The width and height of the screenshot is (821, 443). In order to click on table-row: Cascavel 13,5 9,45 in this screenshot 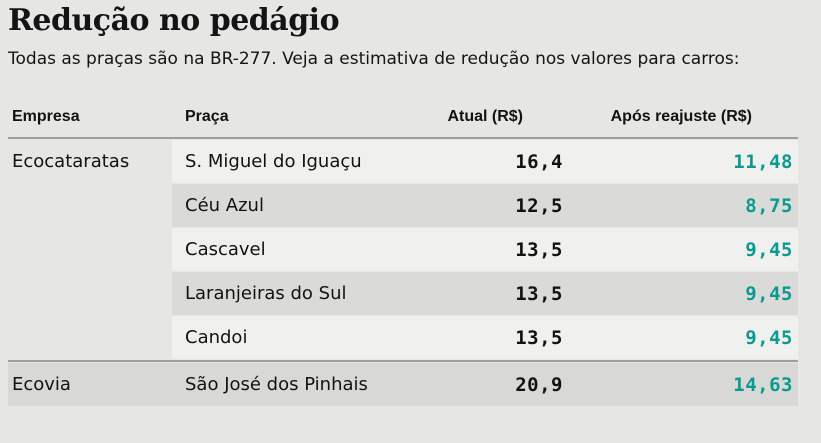, I will do `click(403, 249)`.